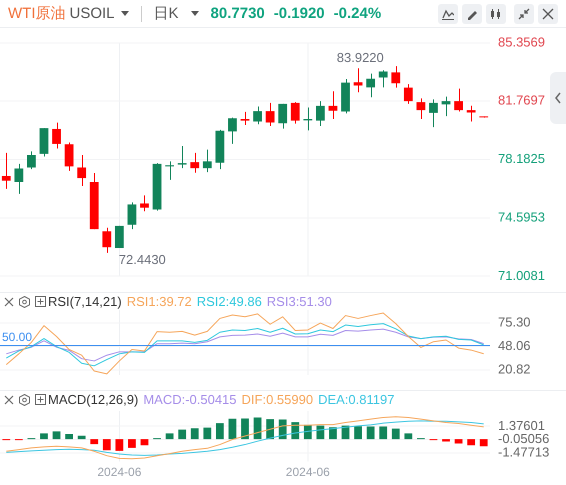 This screenshot has width=566, height=485. I want to click on chart-subtitle: USOIL, so click(92, 13).